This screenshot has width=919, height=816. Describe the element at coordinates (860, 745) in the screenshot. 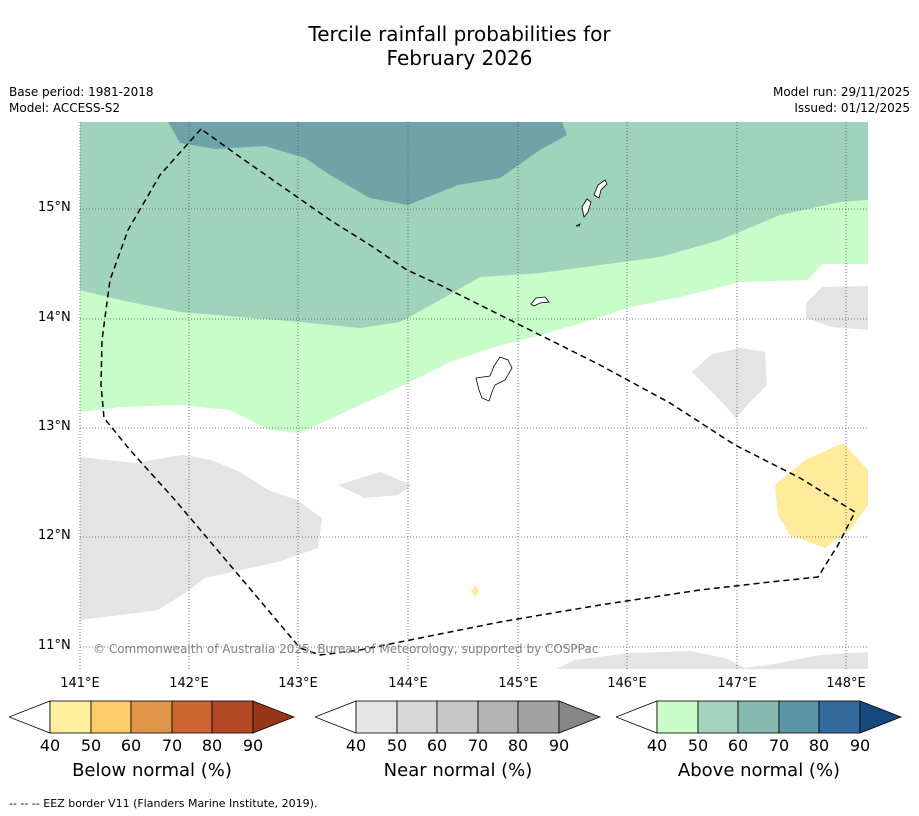

I see `cbar-above-tick-90: 90` at that location.